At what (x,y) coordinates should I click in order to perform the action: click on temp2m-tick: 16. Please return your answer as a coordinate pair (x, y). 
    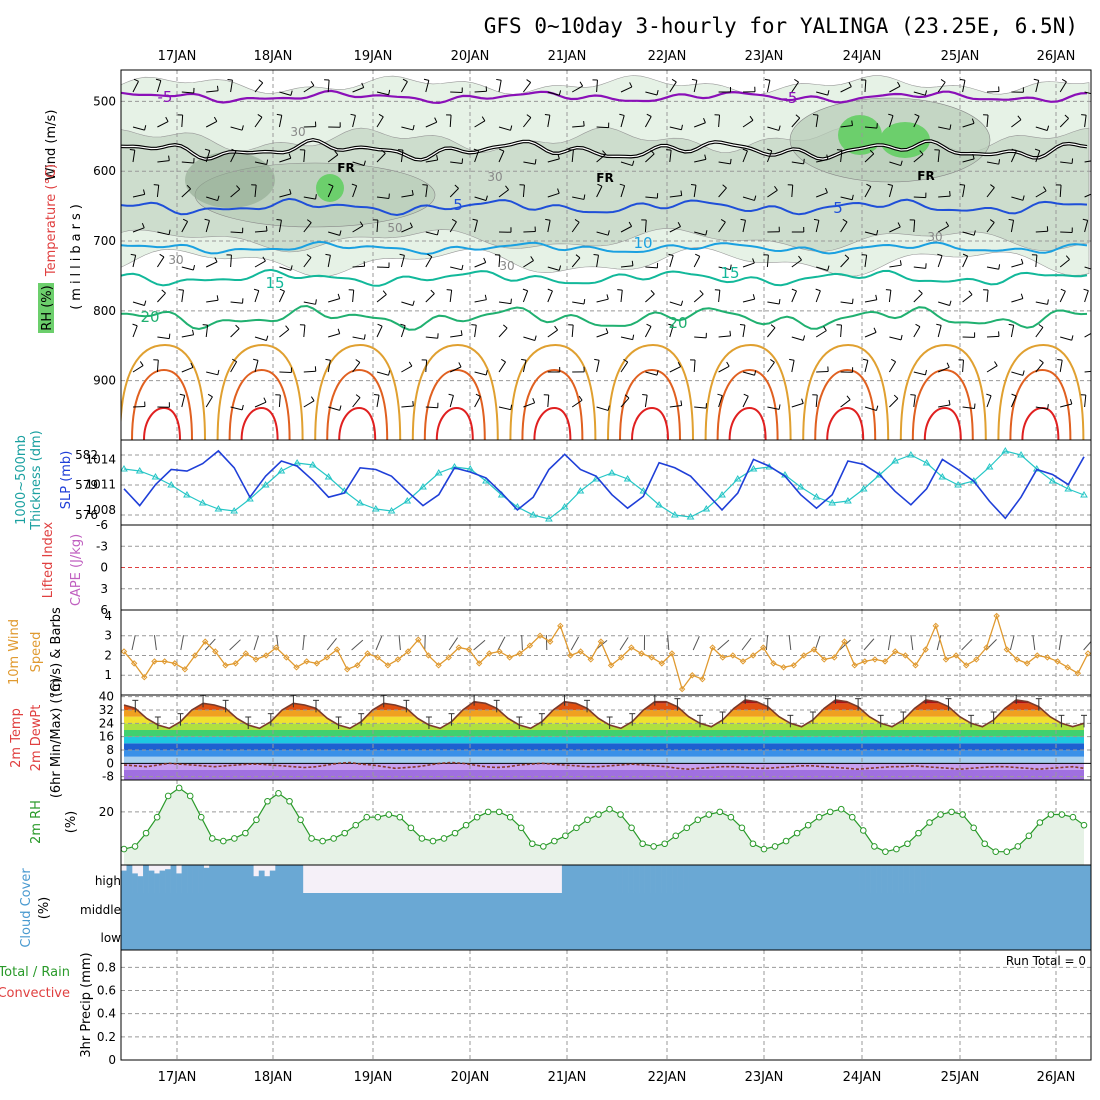
    Looking at the image, I should click on (106, 737).